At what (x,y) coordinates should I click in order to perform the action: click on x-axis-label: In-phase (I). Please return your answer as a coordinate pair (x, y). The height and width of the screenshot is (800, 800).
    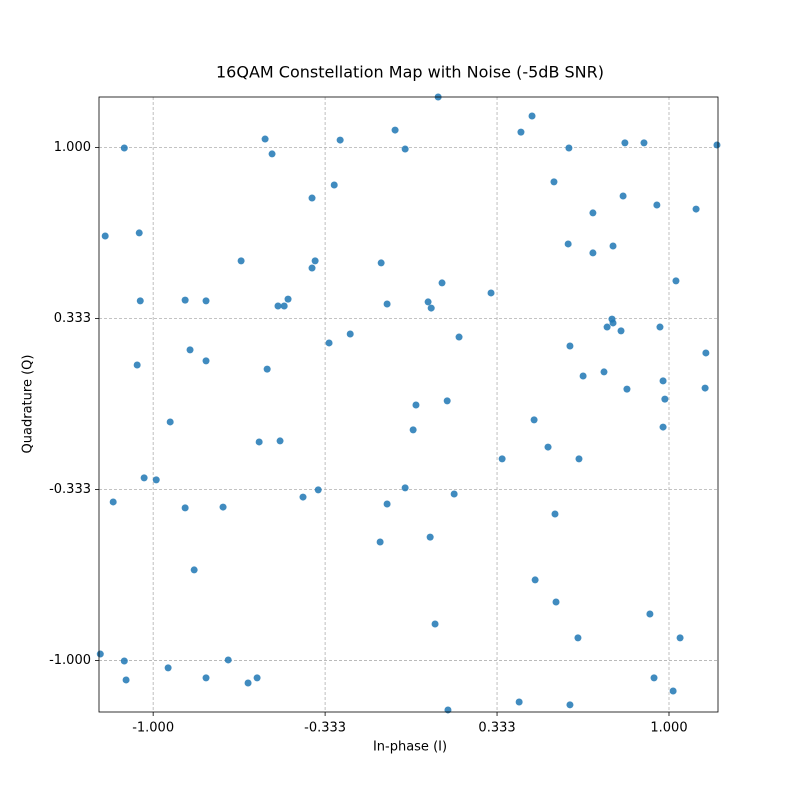
    Looking at the image, I should click on (410, 747).